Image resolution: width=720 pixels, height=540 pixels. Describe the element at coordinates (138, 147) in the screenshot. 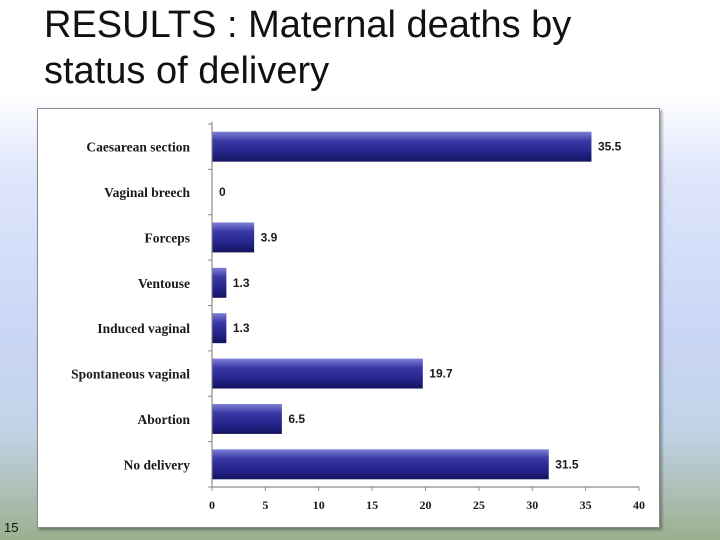

I see `category-label: Caesarean section` at that location.